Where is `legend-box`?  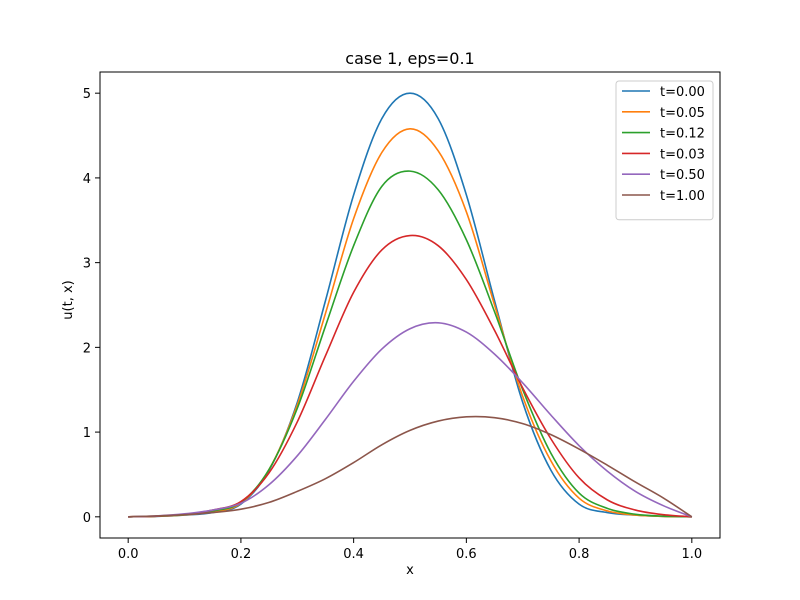
legend-box is located at coordinates (664, 150).